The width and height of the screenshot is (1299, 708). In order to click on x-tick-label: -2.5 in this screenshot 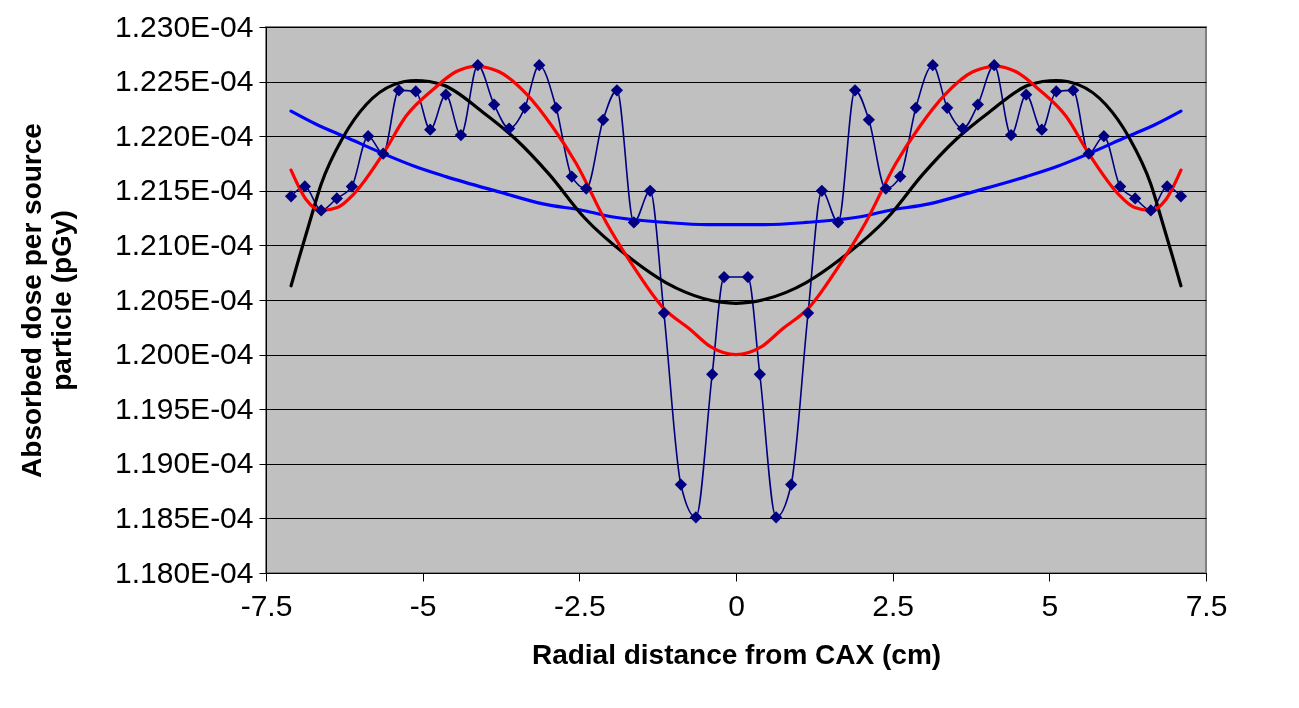, I will do `click(579, 605)`.